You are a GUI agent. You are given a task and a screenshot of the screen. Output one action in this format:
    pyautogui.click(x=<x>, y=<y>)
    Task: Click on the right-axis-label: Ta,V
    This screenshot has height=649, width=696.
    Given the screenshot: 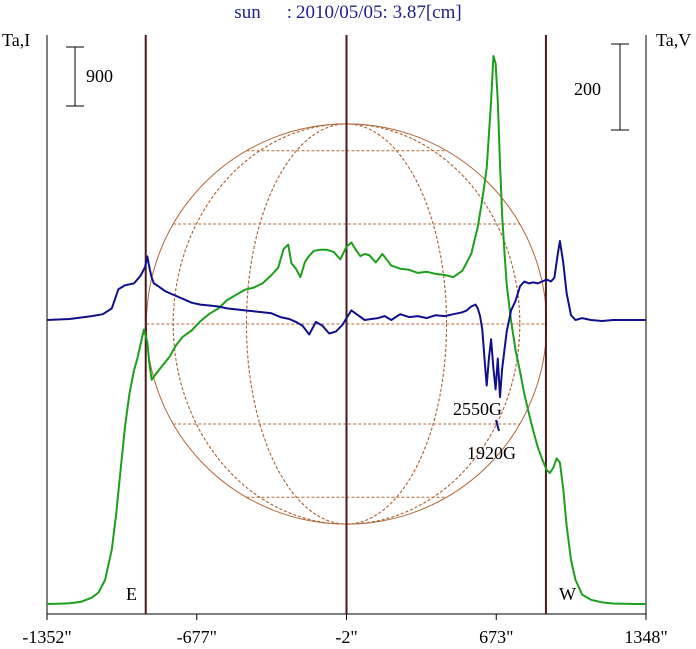 What is the action you would take?
    pyautogui.click(x=673, y=40)
    